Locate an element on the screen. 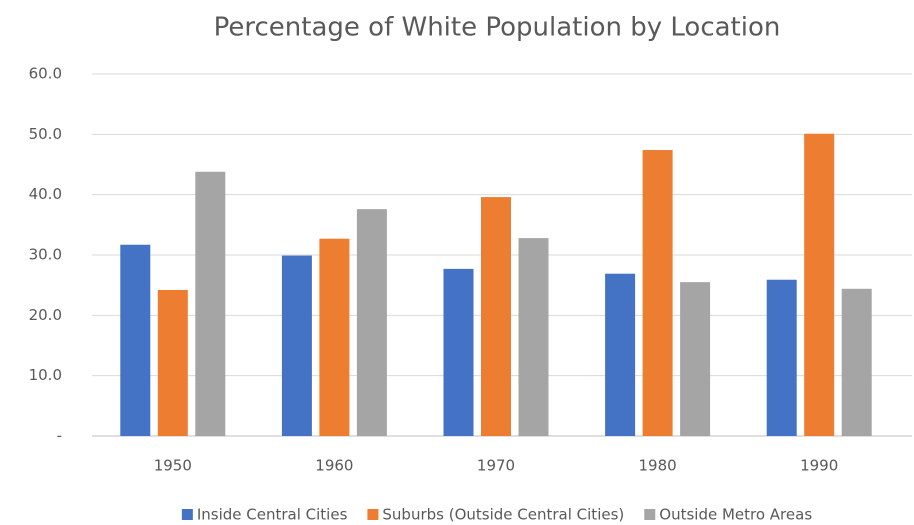 The image size is (914, 525). legend-label: Inside Central Cities is located at coordinates (272, 515).